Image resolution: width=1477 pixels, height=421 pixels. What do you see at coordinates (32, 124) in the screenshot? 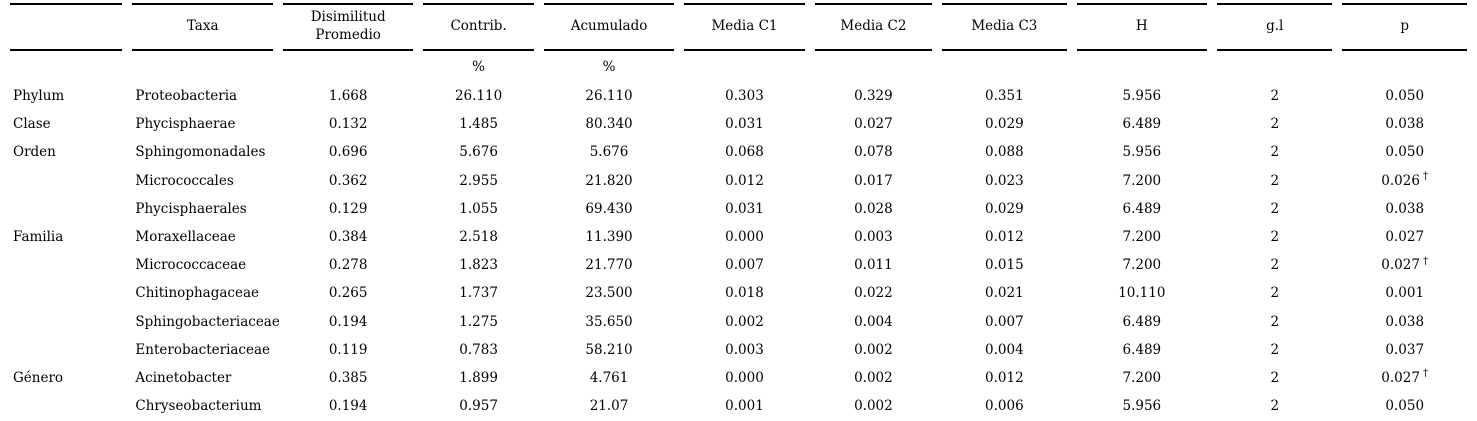
I see `taxon-rank-cell: Clase` at bounding box center [32, 124].